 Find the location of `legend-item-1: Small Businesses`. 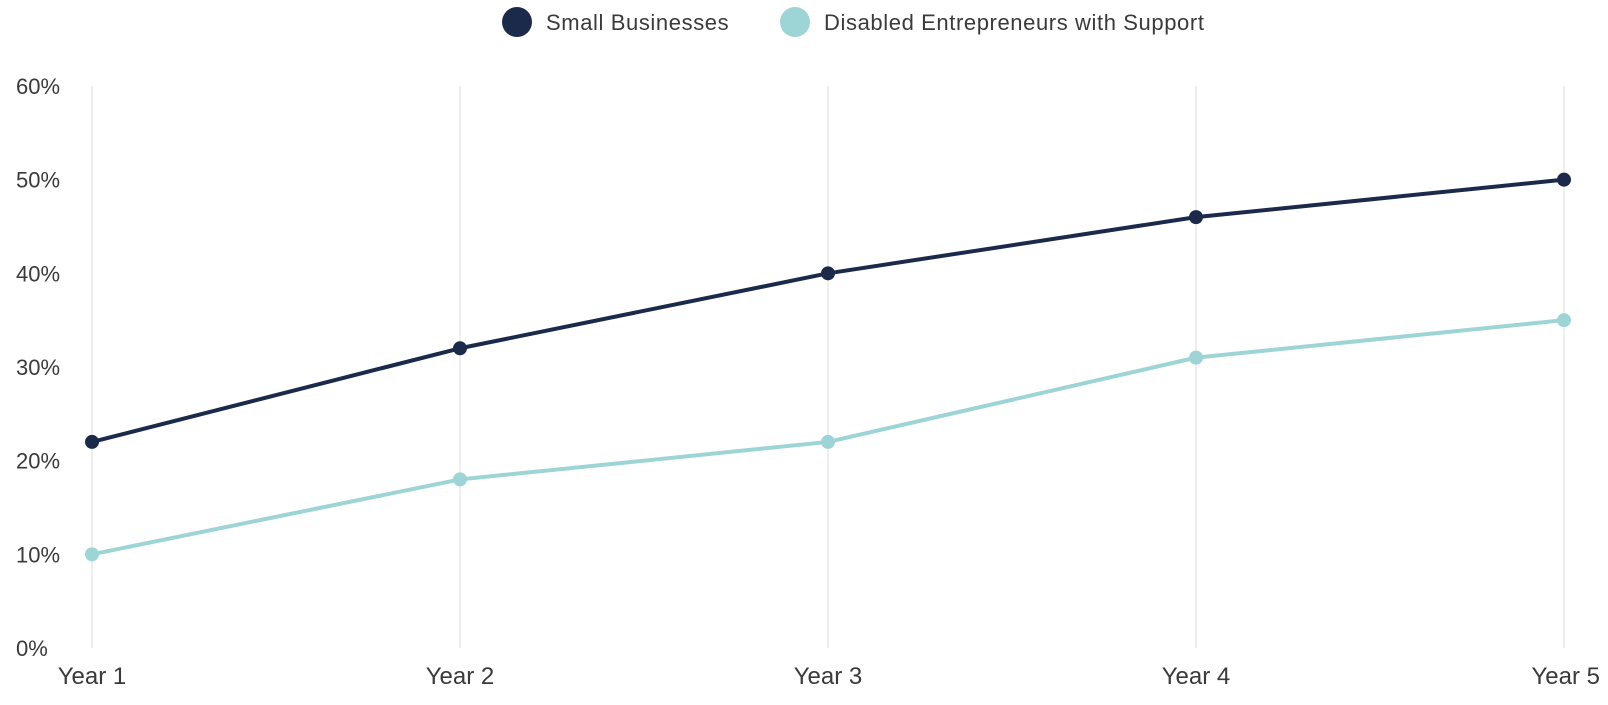

legend-item-1: Small Businesses is located at coordinates (615, 22).